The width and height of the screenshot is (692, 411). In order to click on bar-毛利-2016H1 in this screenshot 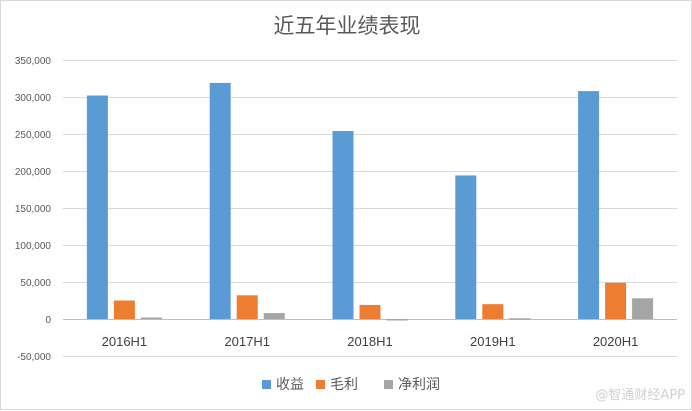, I will do `click(124, 309)`.